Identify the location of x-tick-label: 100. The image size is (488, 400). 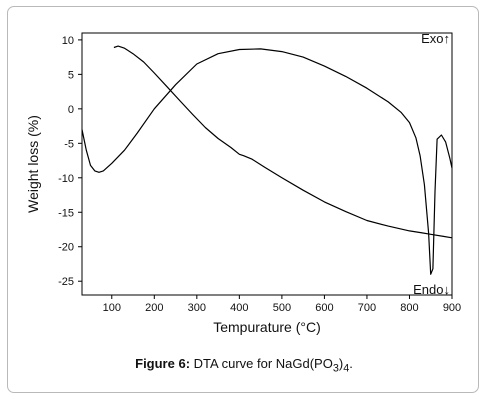
(112, 308).